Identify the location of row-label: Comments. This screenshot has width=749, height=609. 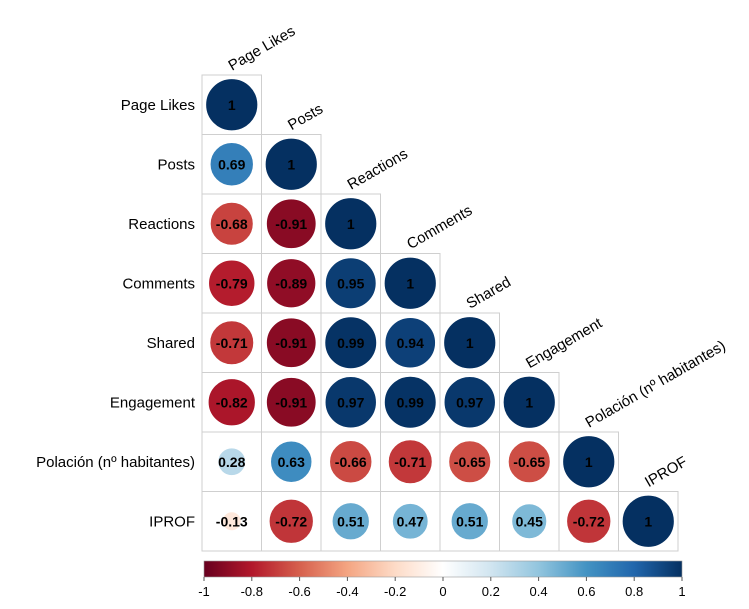
(158, 283).